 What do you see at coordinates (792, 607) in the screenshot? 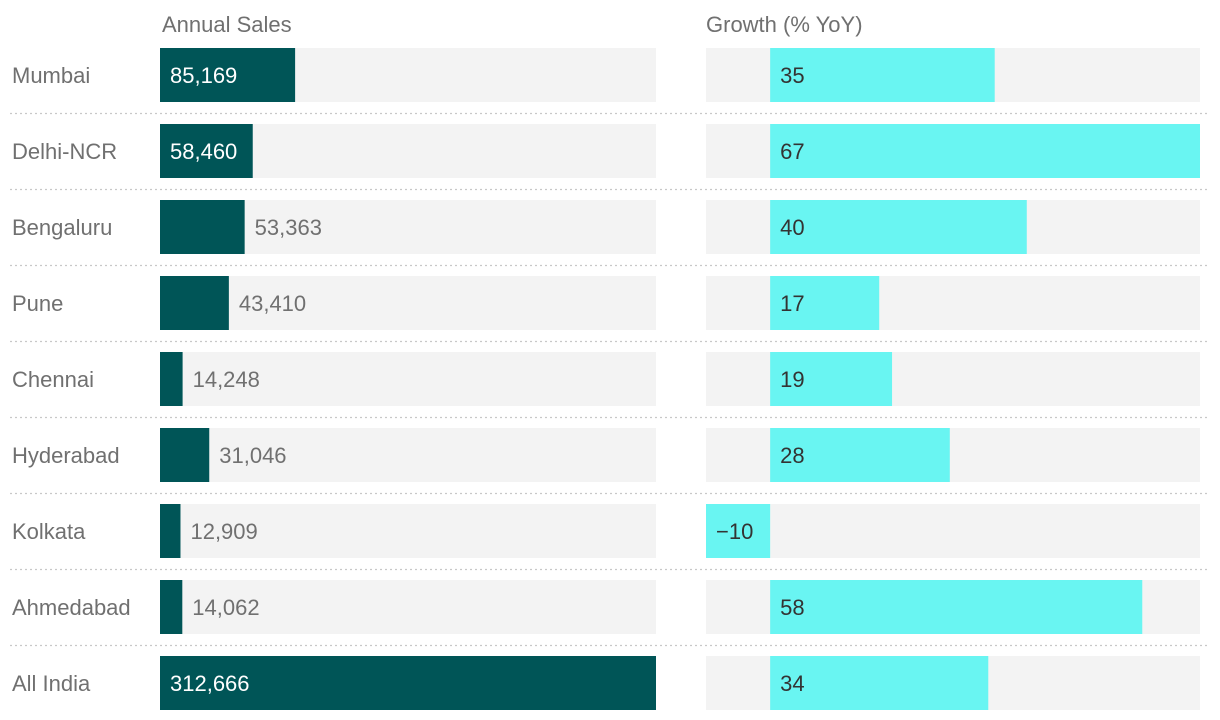
I see `growth-value-label: 58` at bounding box center [792, 607].